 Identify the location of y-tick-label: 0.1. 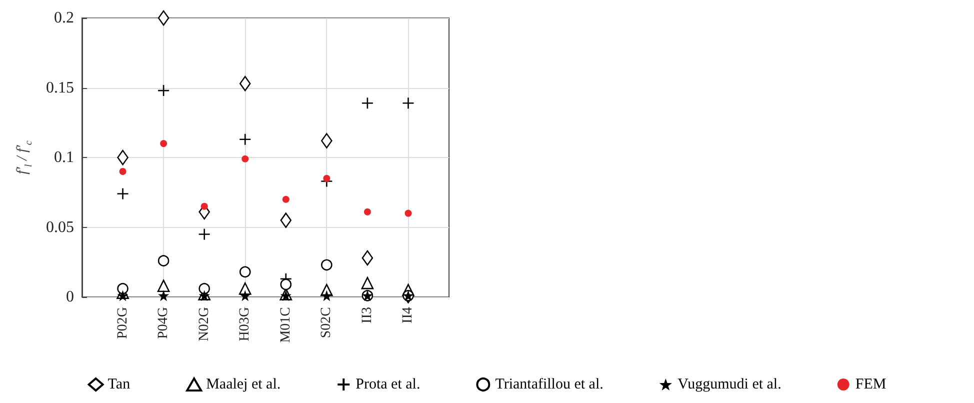
(64, 157).